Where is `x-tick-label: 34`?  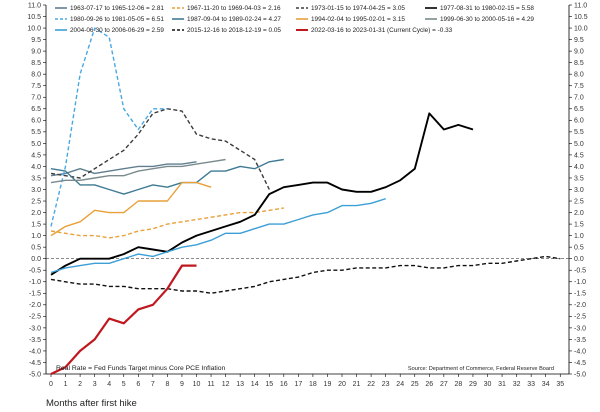
x-tick-label: 34 is located at coordinates (546, 384).